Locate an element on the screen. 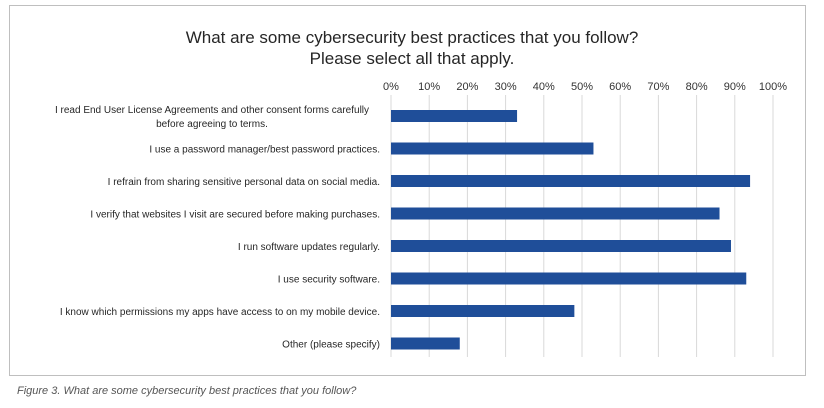 Image resolution: width=824 pixels, height=408 pixels. category-label: Other (please specify) is located at coordinates (331, 345).